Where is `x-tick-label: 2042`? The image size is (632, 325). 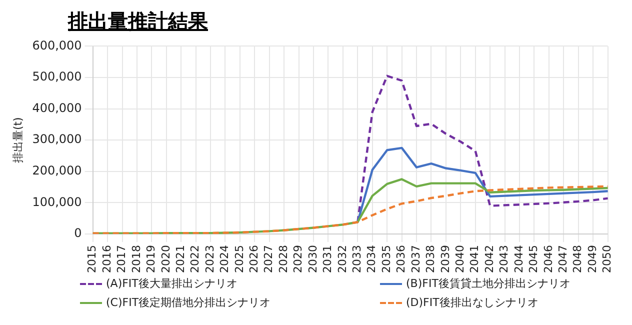
x-tick-label: 2042 is located at coordinates (489, 259).